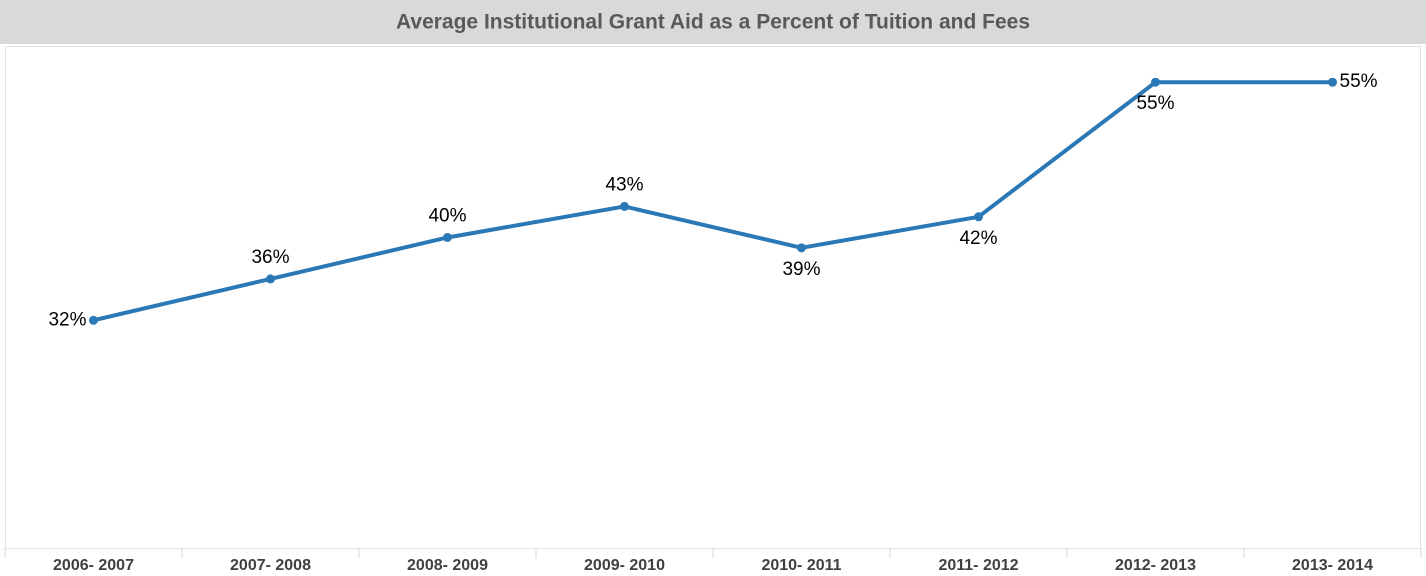 This screenshot has height=576, width=1426. Describe the element at coordinates (624, 565) in the screenshot. I see `x-tick-label: 2009- 2010` at that location.